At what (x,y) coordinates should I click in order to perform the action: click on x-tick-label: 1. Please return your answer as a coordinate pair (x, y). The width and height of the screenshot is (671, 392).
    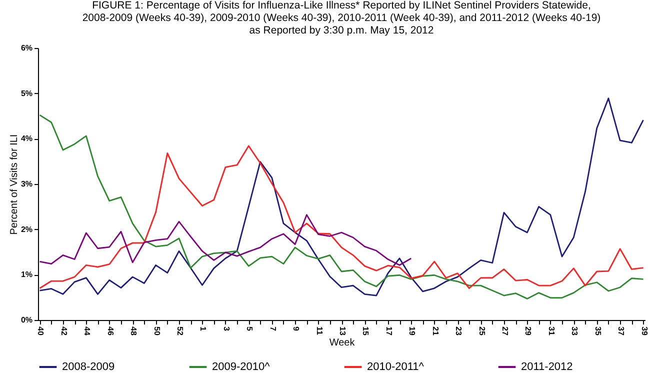
    Looking at the image, I should click on (203, 329).